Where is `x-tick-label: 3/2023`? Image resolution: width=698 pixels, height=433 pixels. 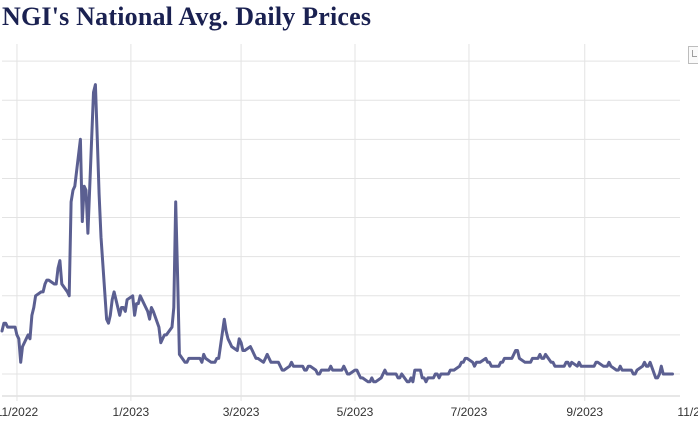 x-tick-label: 3/2023 is located at coordinates (241, 412).